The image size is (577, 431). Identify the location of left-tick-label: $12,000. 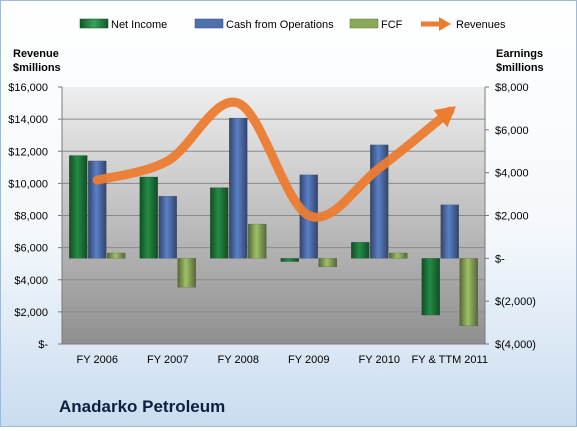
(28, 152).